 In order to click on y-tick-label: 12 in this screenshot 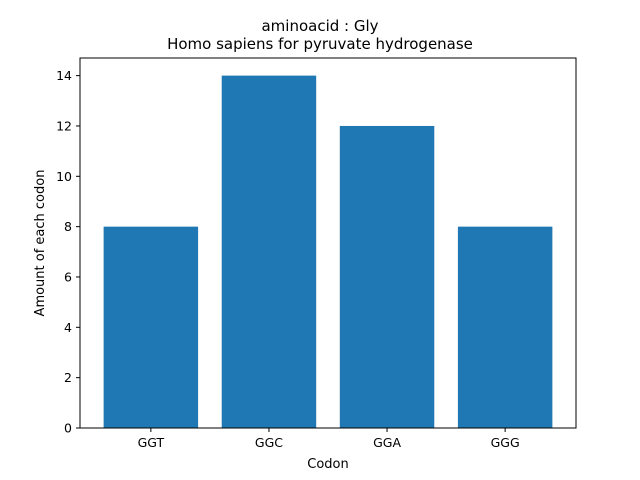, I will do `click(64, 125)`.